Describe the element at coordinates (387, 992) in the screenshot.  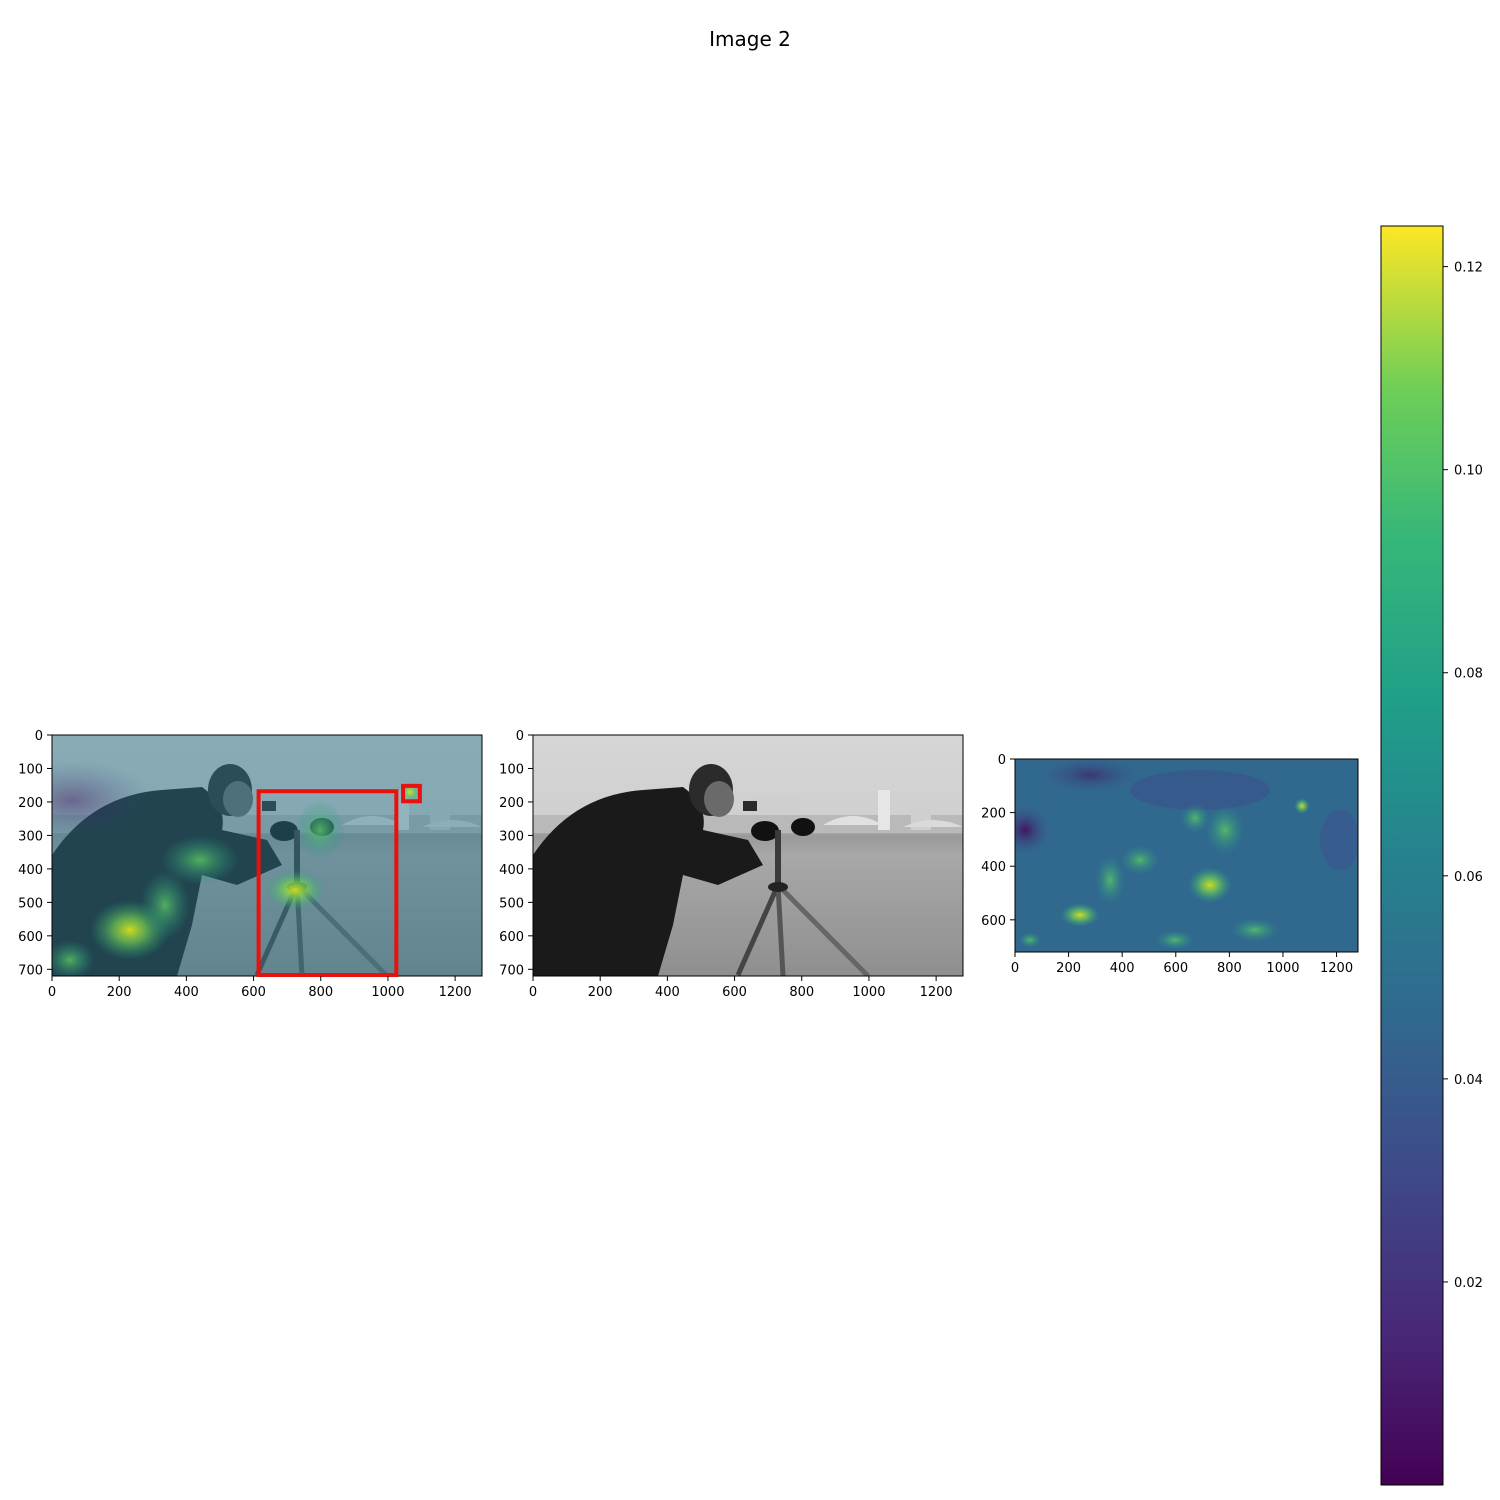
I see `overlay-xtick-label: 1000` at that location.